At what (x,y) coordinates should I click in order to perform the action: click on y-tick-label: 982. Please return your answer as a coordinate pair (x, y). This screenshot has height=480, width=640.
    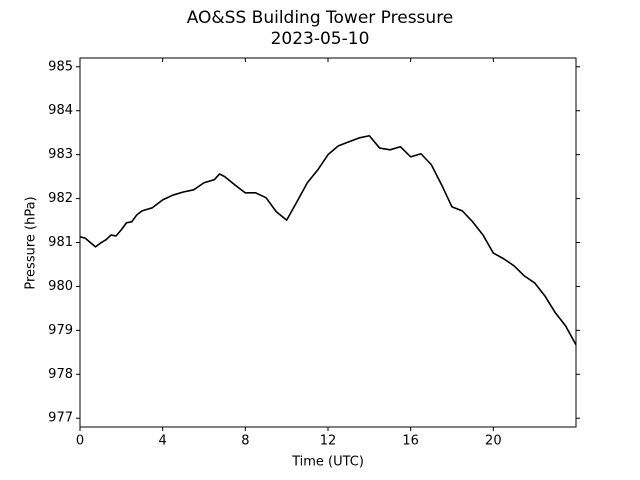
    Looking at the image, I should click on (60, 198).